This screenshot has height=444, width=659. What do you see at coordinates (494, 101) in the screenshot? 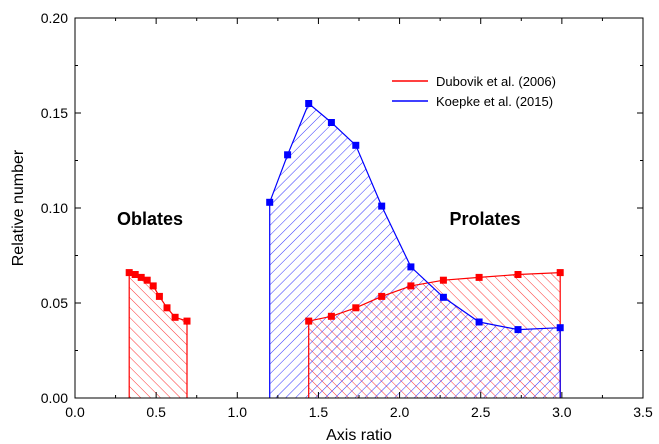
I see `legend-label-koepke: Koepke et al. (2015)` at bounding box center [494, 101].